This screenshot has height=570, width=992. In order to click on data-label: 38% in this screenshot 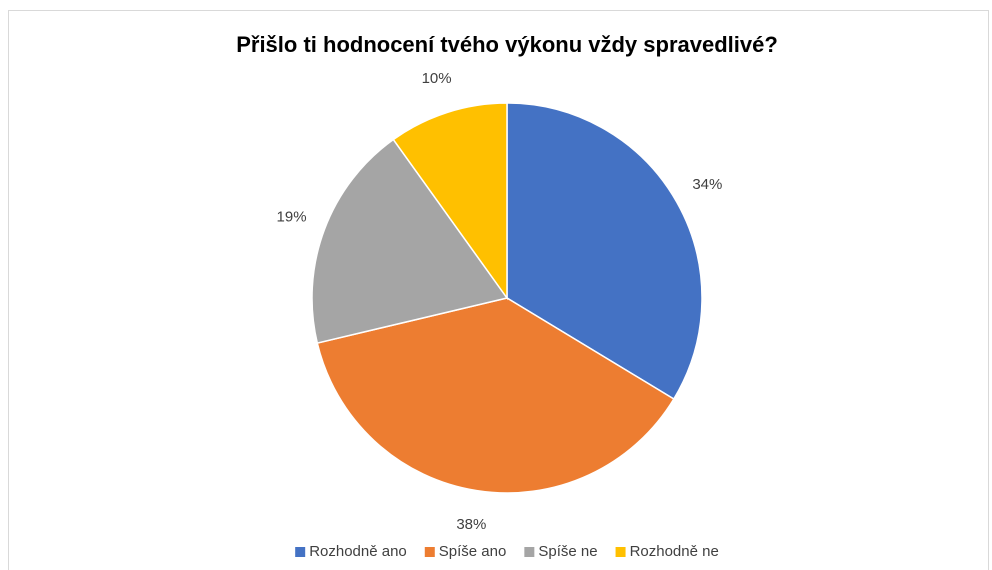, I will do `click(471, 524)`.